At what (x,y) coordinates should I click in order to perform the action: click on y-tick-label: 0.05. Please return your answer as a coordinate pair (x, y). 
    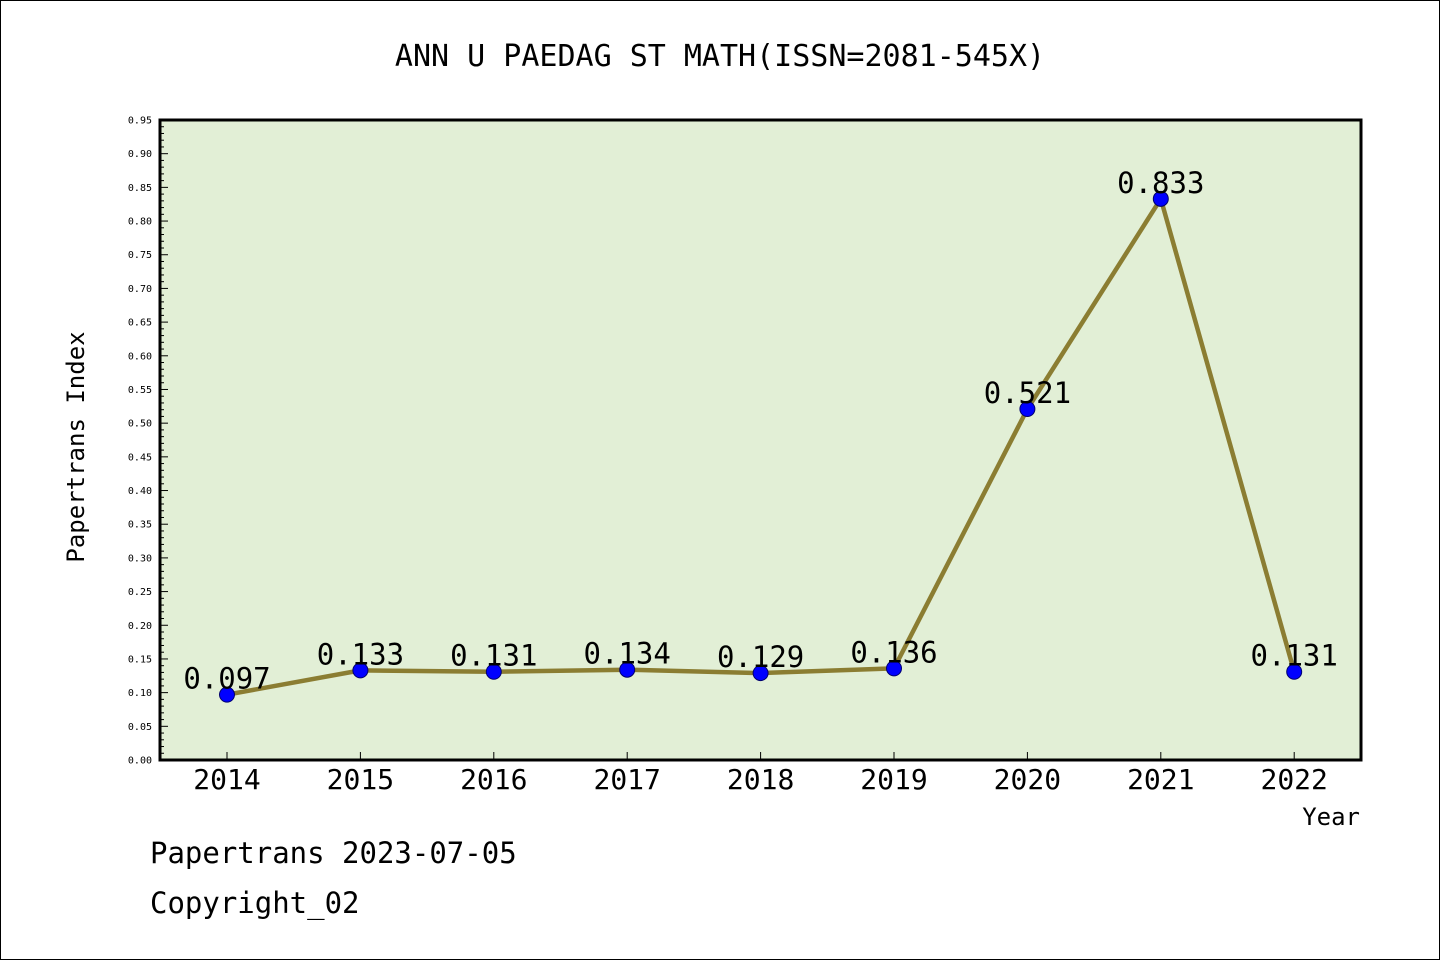
    Looking at the image, I should click on (140, 727).